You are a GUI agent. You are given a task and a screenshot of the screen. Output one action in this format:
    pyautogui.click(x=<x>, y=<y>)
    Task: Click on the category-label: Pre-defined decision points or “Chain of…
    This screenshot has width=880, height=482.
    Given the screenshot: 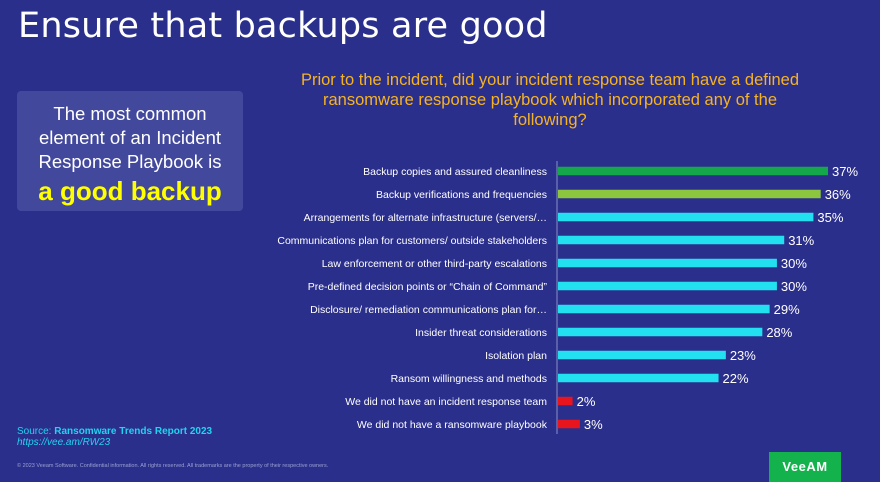 What is the action you would take?
    pyautogui.click(x=428, y=287)
    